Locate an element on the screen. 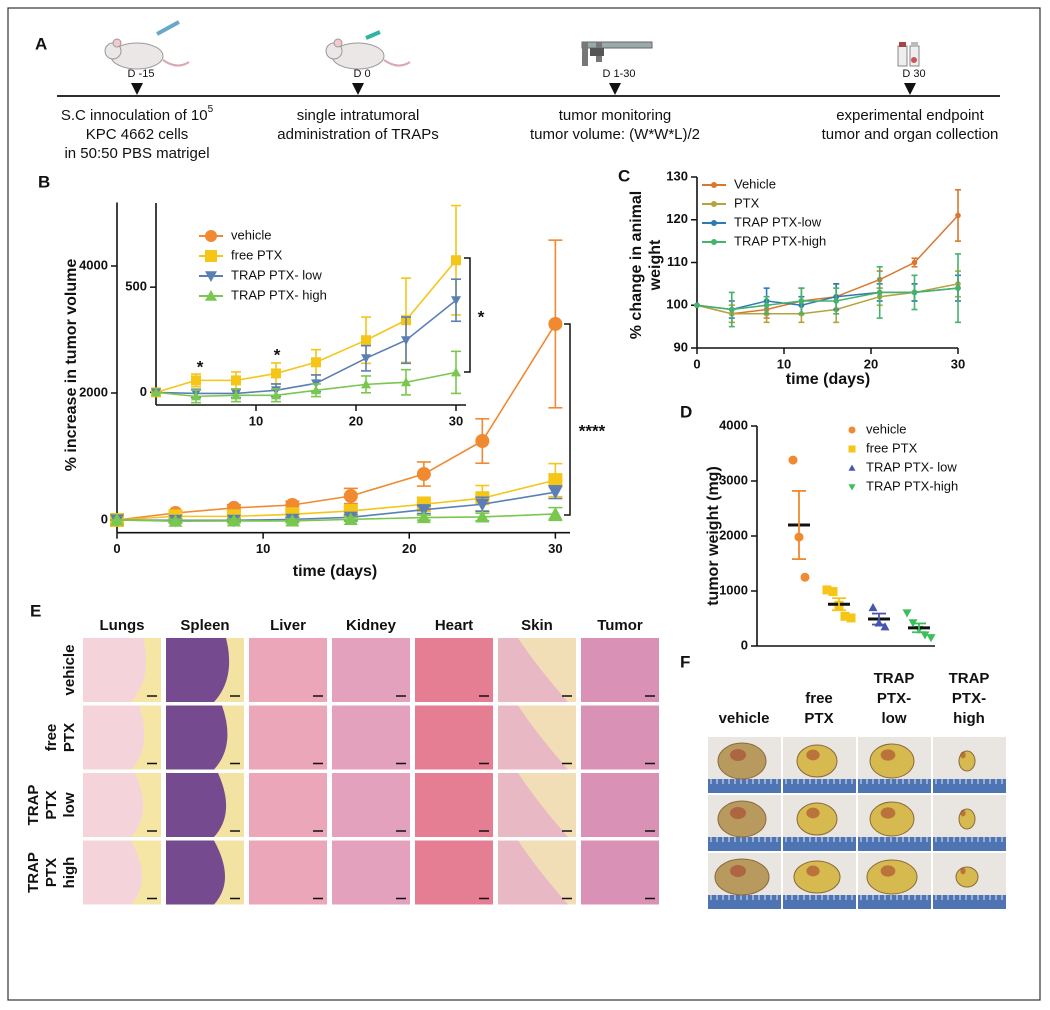  timeline-text: administration of TRAPs is located at coordinates (357, 134).